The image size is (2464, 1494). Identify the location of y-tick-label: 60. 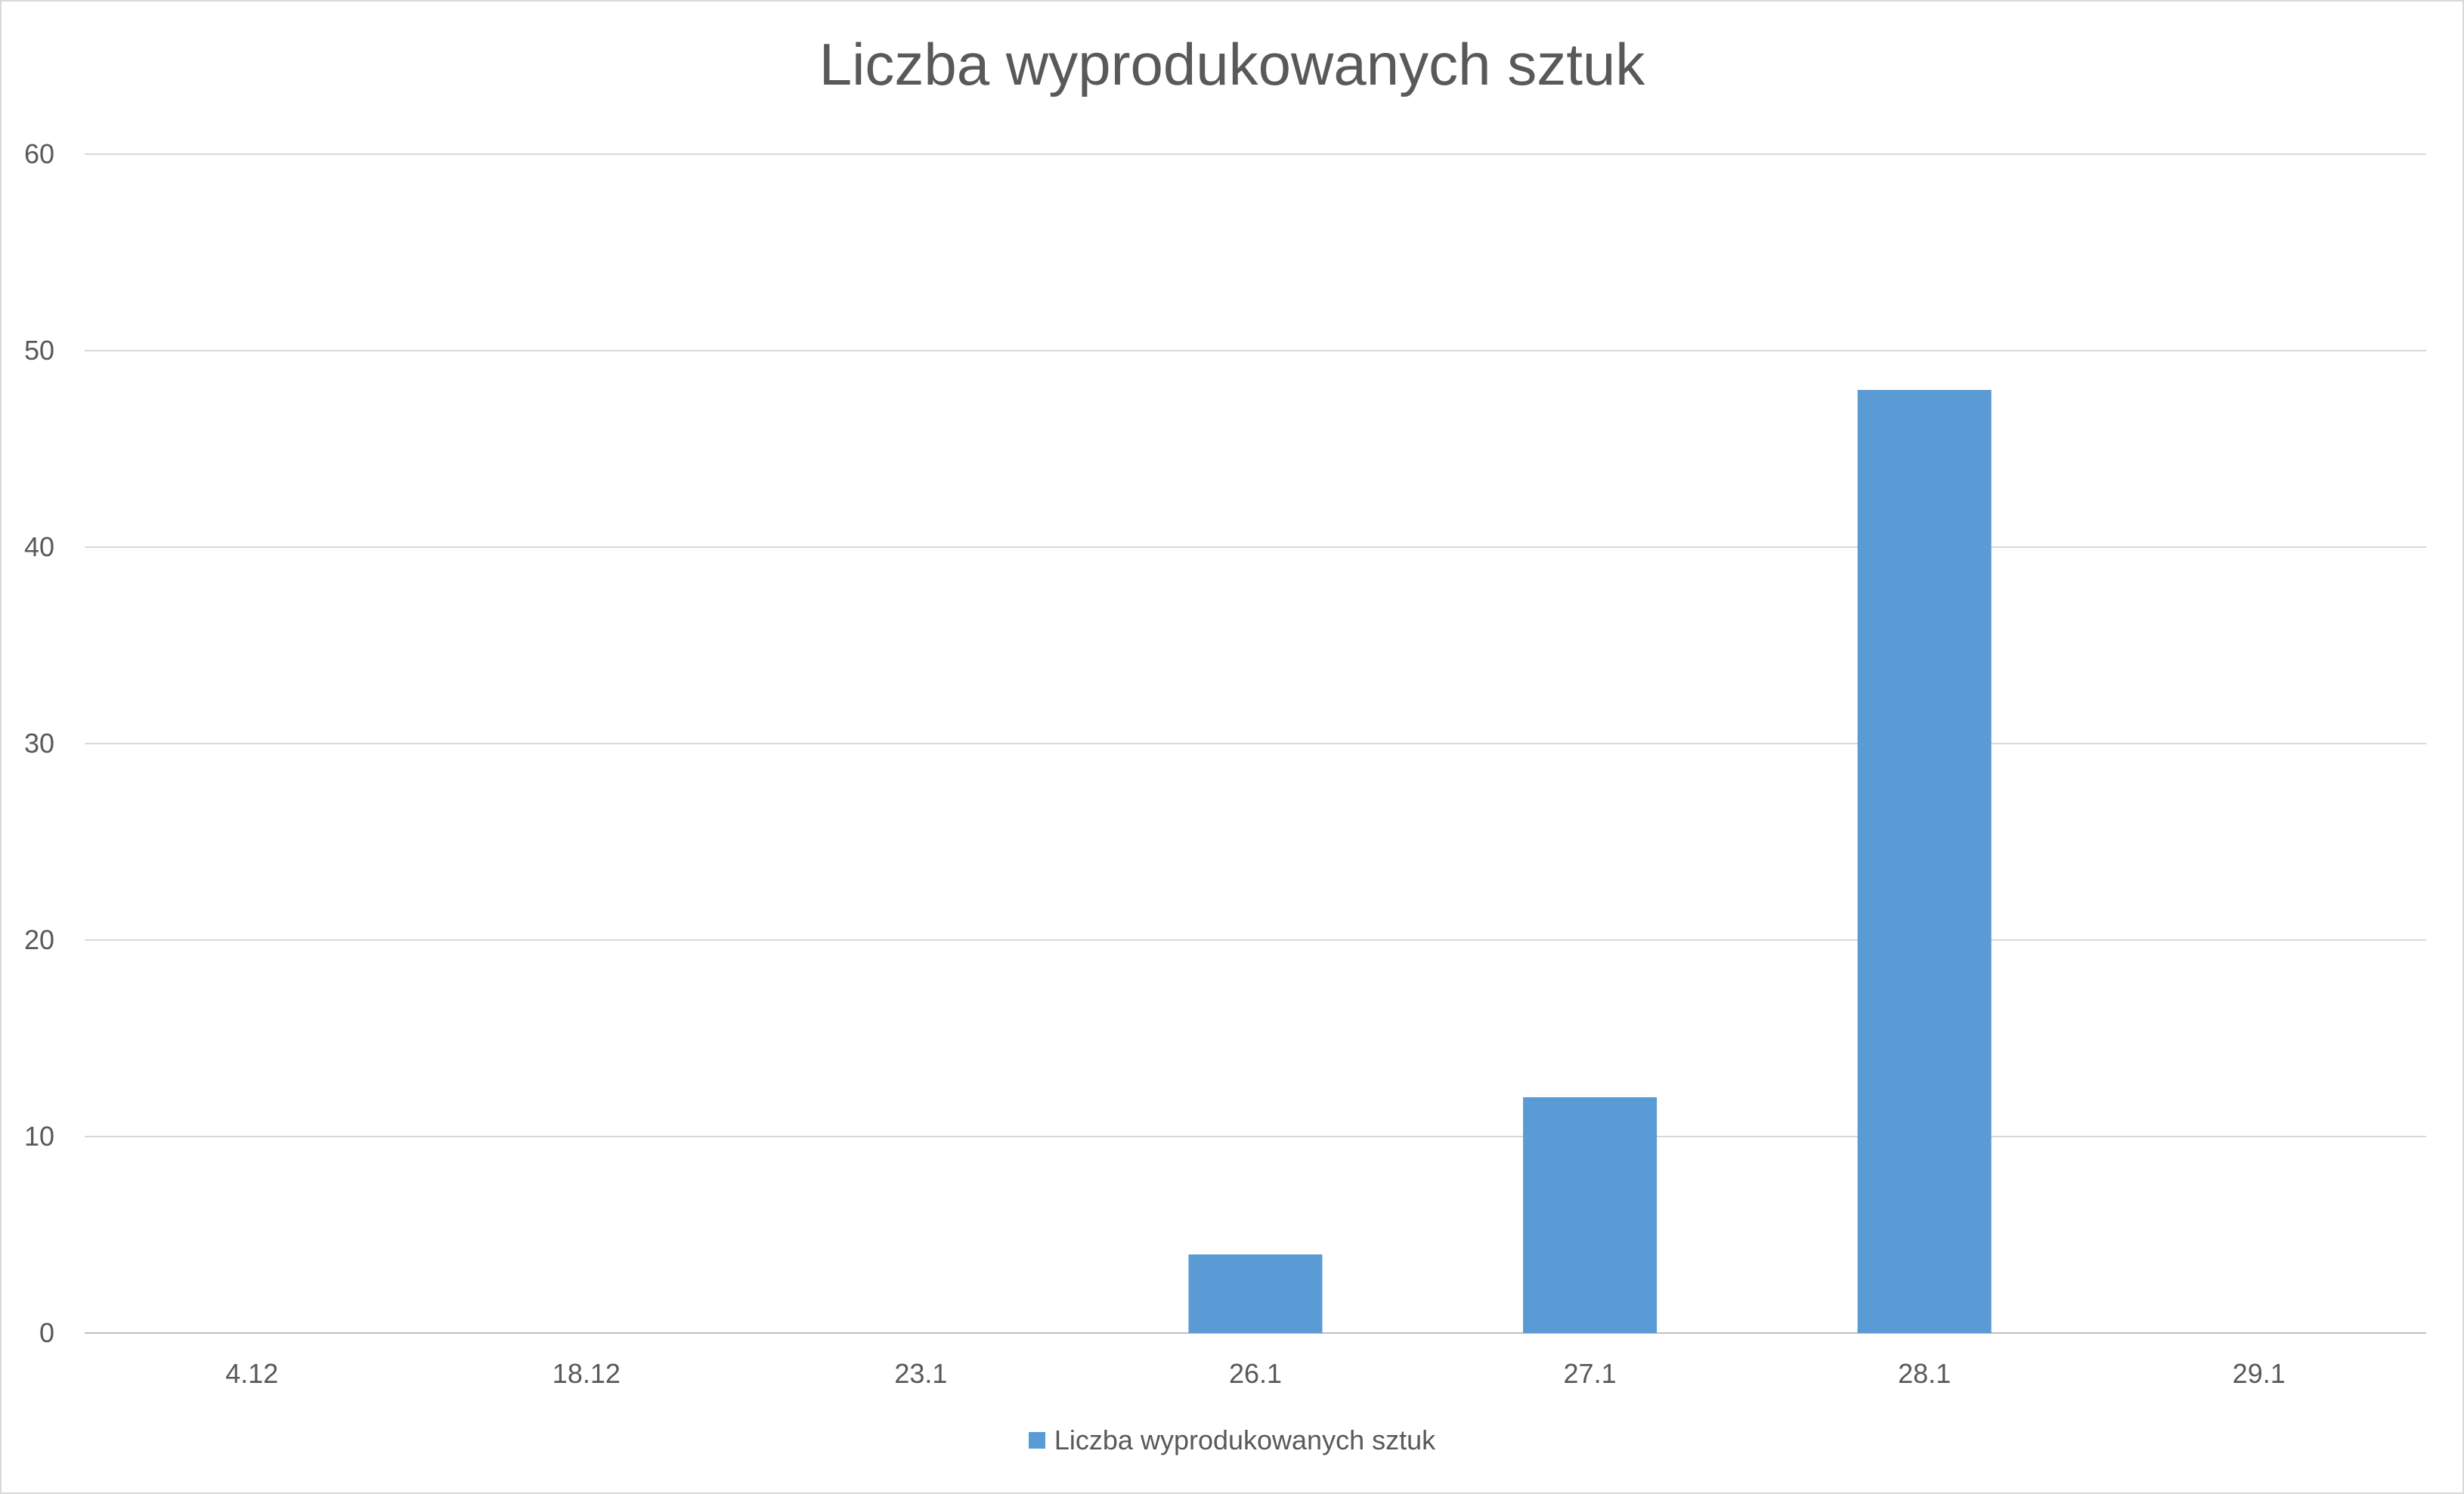
(39, 153).